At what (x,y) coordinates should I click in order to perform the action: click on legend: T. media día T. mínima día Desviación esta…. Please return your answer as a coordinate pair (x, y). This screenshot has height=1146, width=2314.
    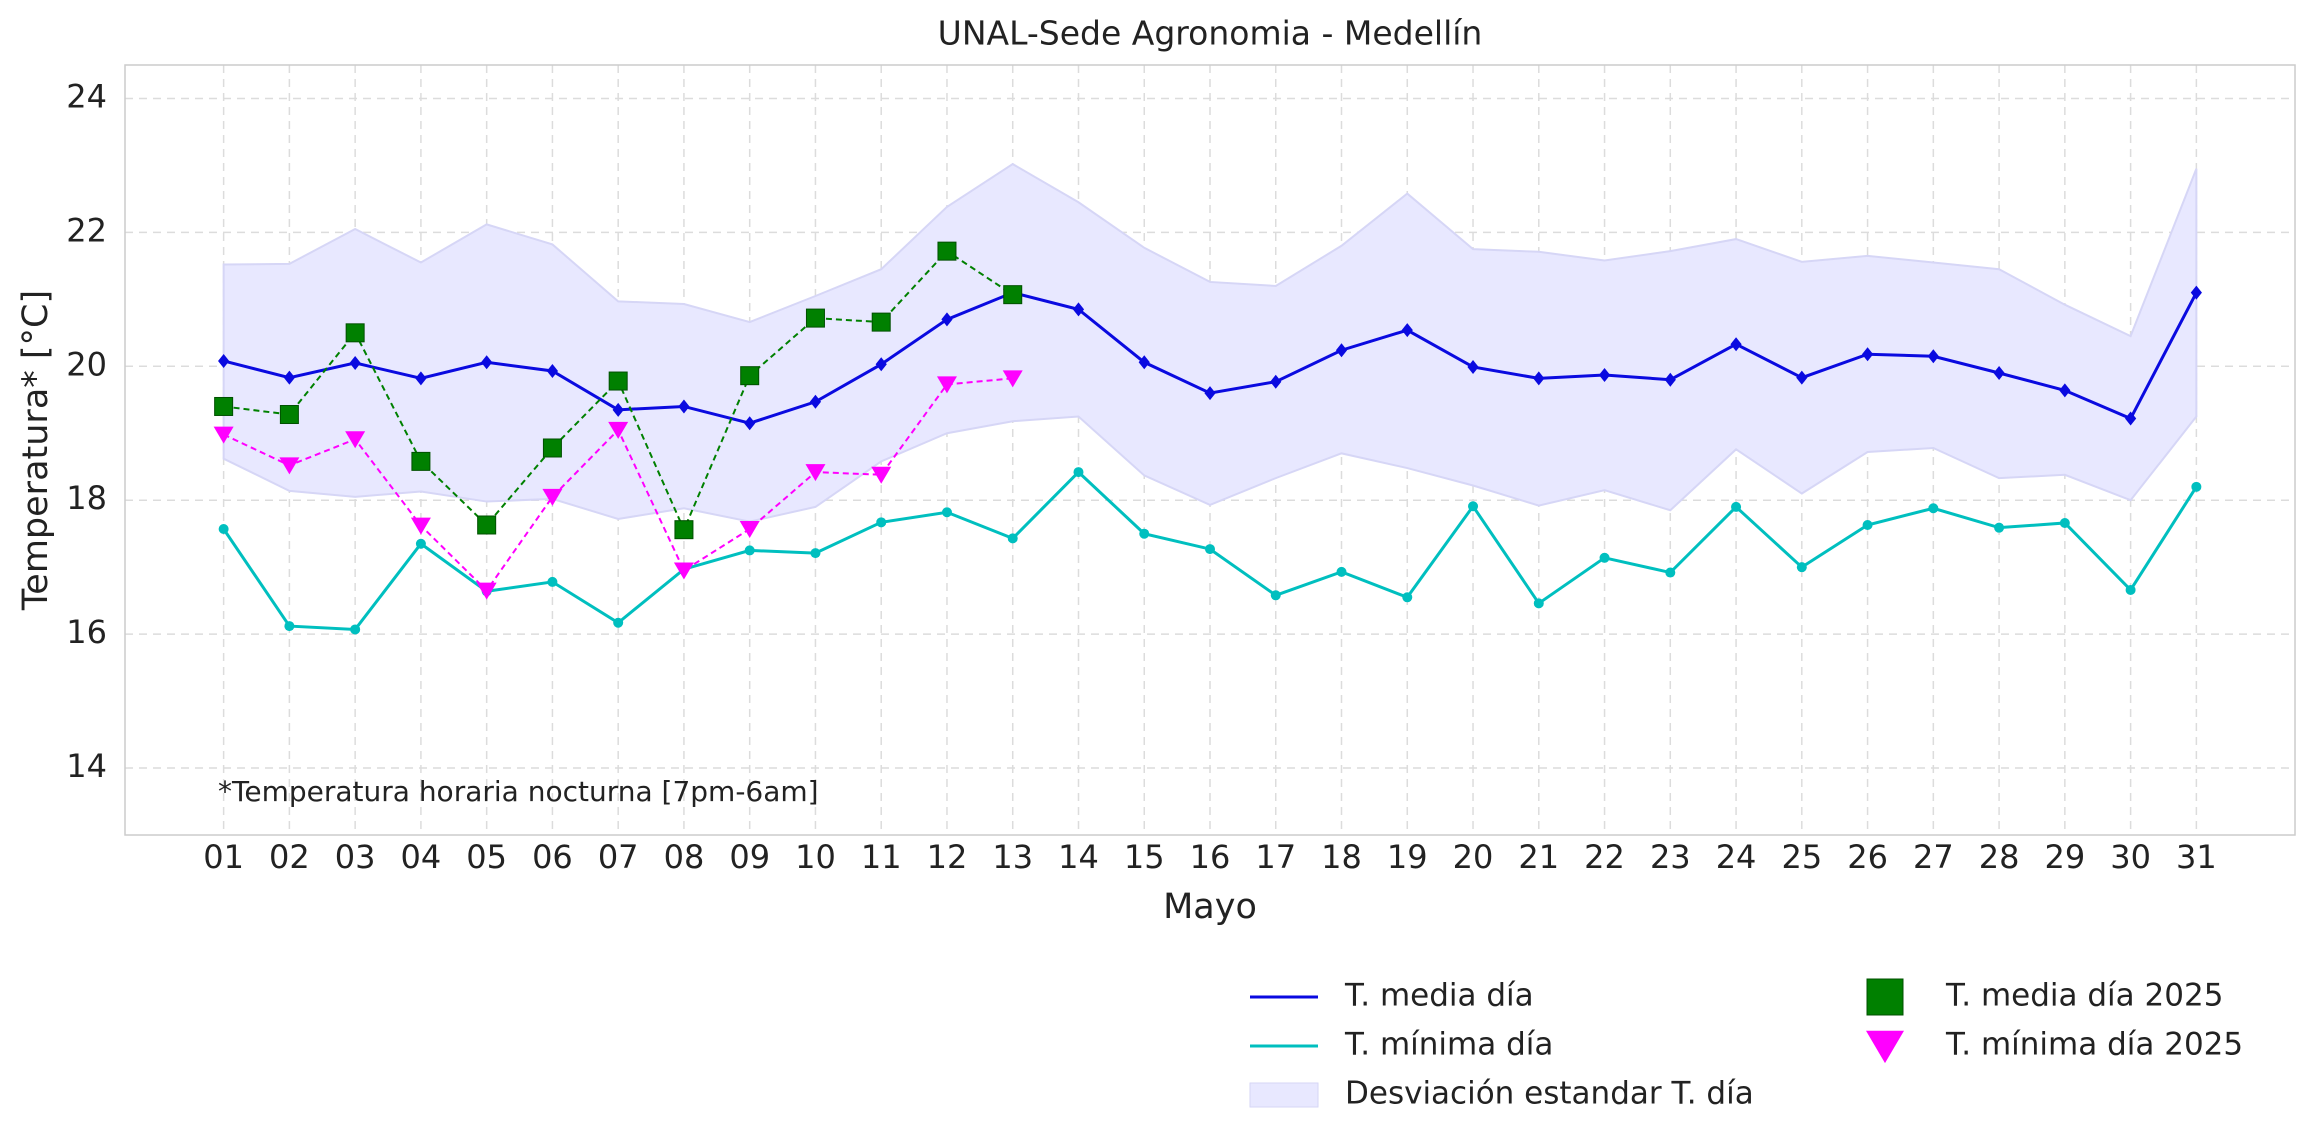
    Looking at the image, I should click on (1746, 1045).